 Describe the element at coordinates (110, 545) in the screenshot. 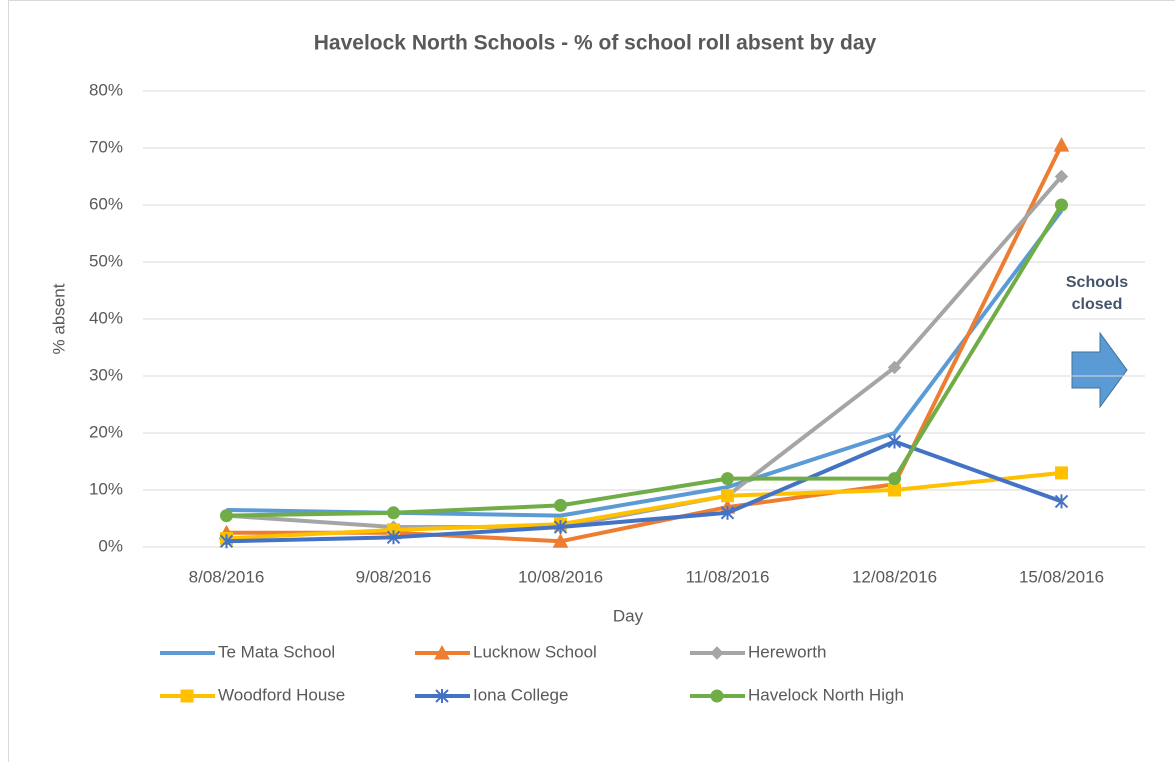

I see `y-tick-label: 0%` at that location.